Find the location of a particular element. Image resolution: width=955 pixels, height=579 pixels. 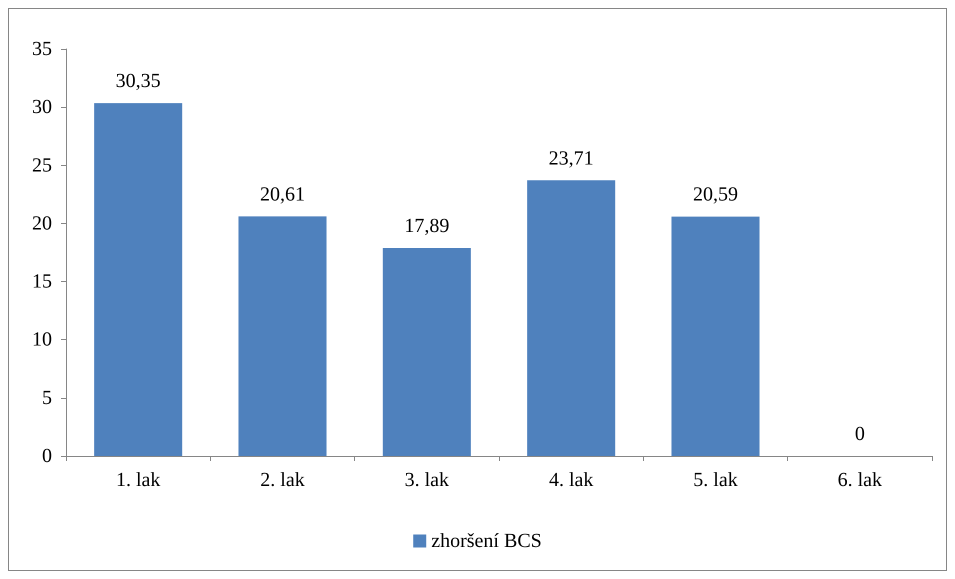

y-tick-label: 0 is located at coordinates (47, 456).